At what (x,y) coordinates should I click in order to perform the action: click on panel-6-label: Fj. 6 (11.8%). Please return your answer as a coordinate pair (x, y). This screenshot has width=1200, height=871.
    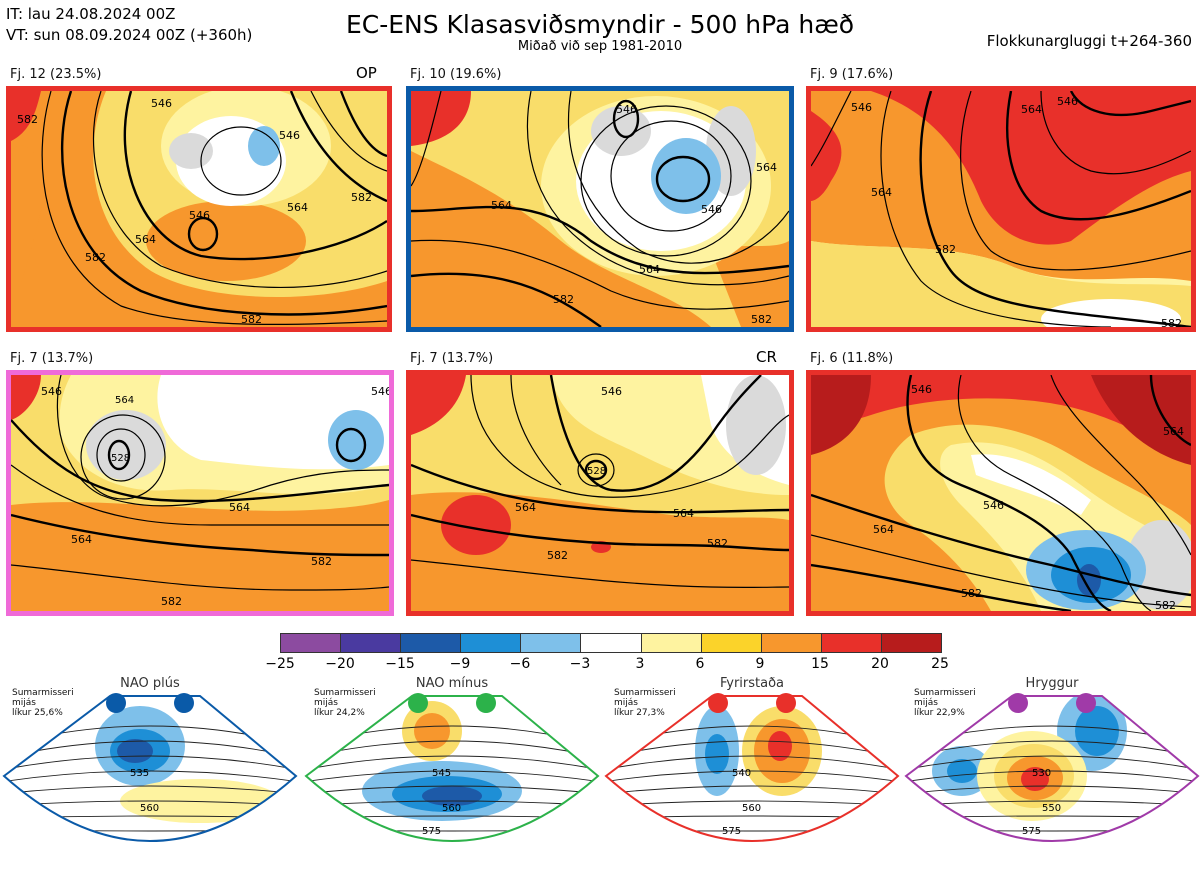
    Looking at the image, I should click on (852, 358).